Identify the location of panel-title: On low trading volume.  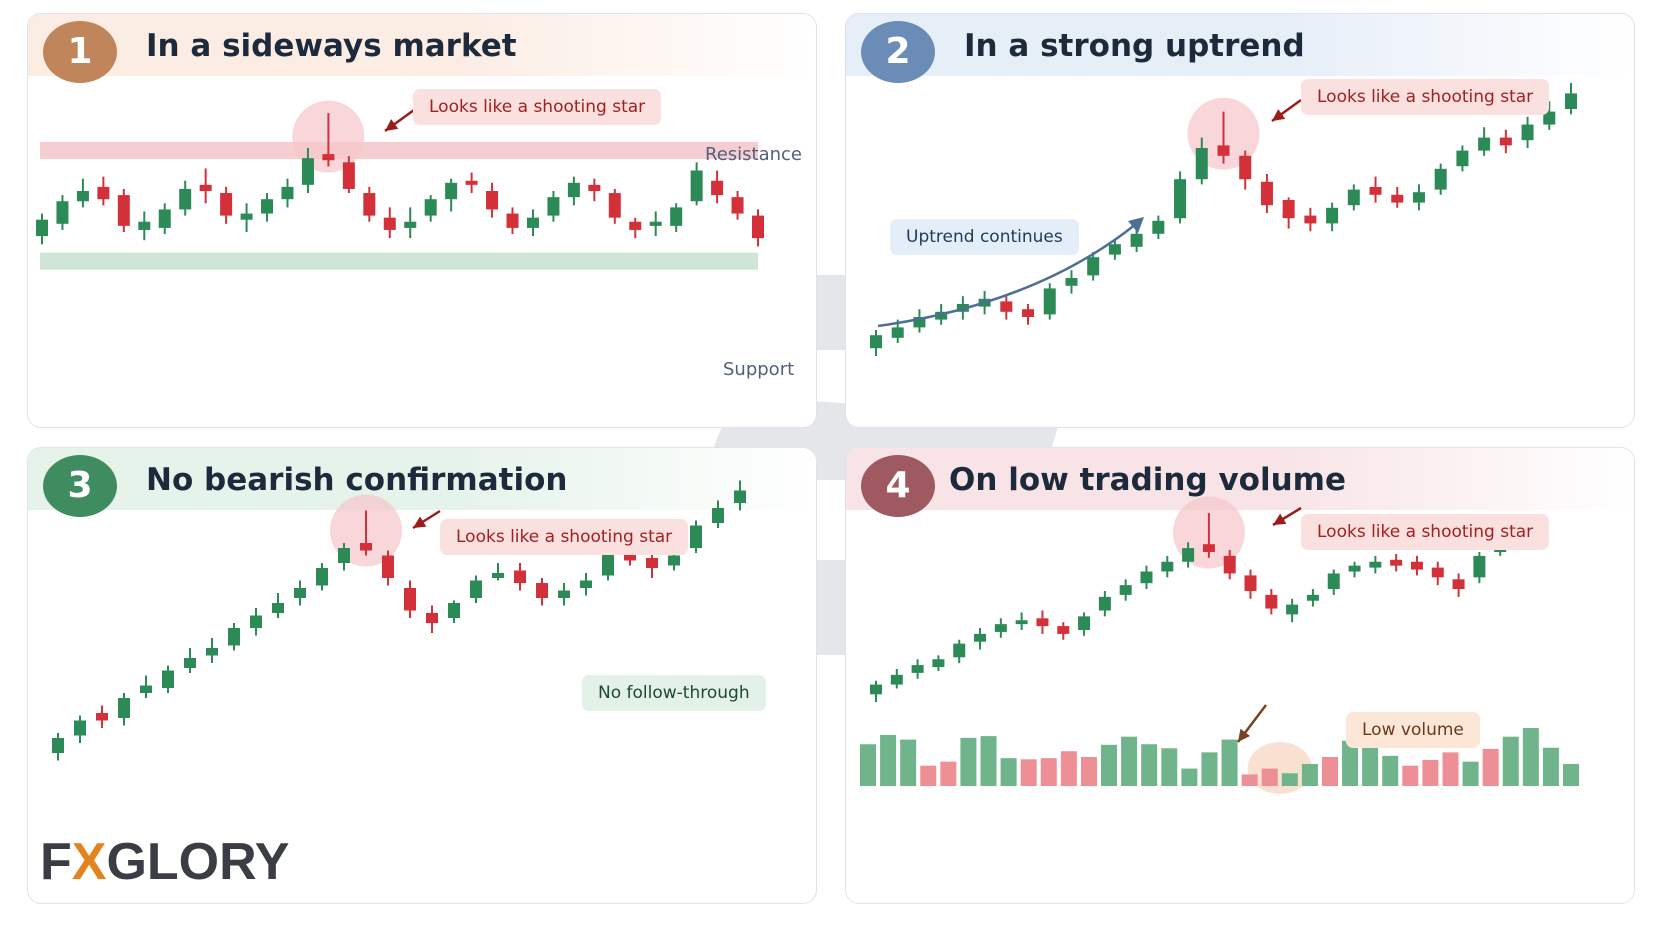
(1147, 480).